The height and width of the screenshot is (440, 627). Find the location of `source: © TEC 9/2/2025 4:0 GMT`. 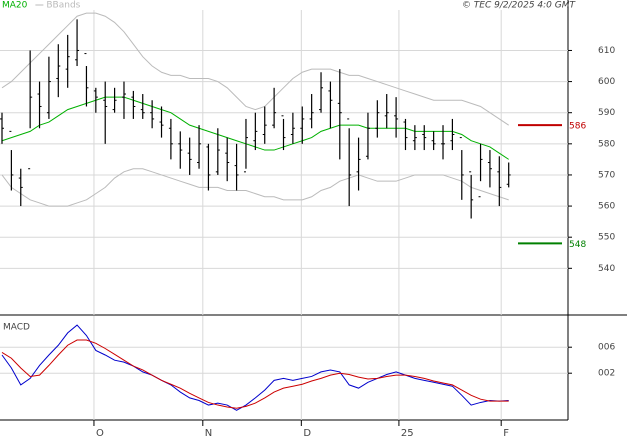

source: © TEC 9/2/2025 4:0 GMT is located at coordinates (519, 6).